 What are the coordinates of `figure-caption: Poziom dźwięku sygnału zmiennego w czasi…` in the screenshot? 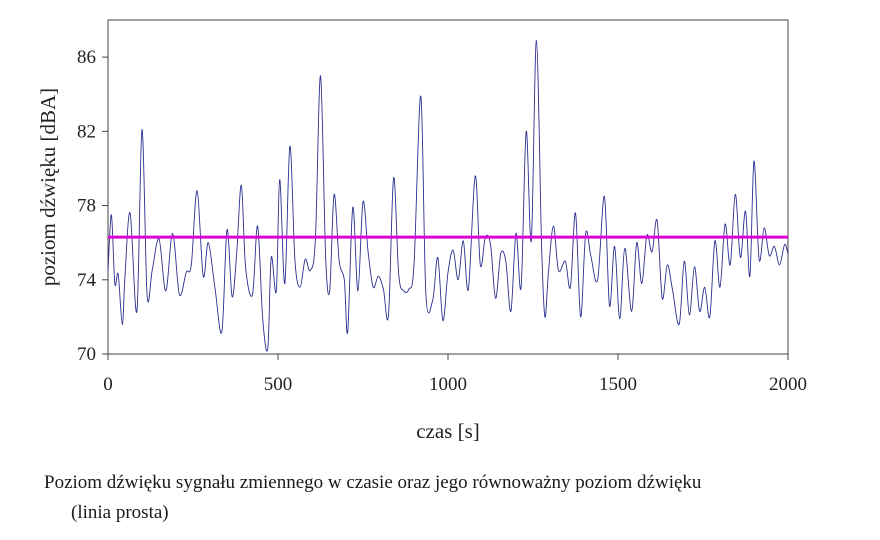 It's located at (459, 498).